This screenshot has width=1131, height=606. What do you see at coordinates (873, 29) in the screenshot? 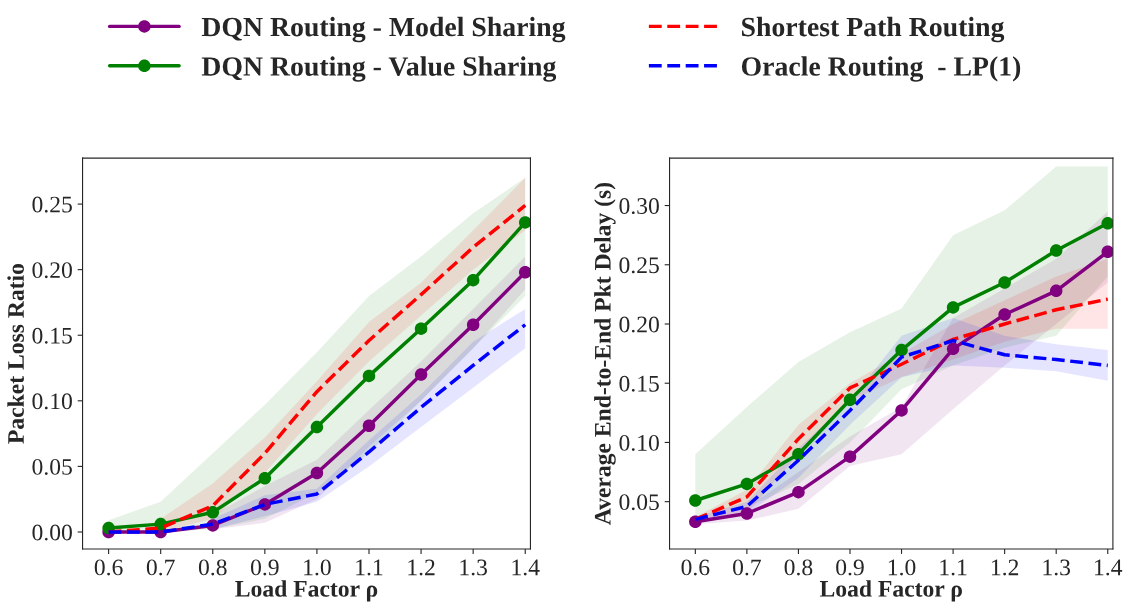
I see `legend-label: Shortest Path Routing` at bounding box center [873, 29].